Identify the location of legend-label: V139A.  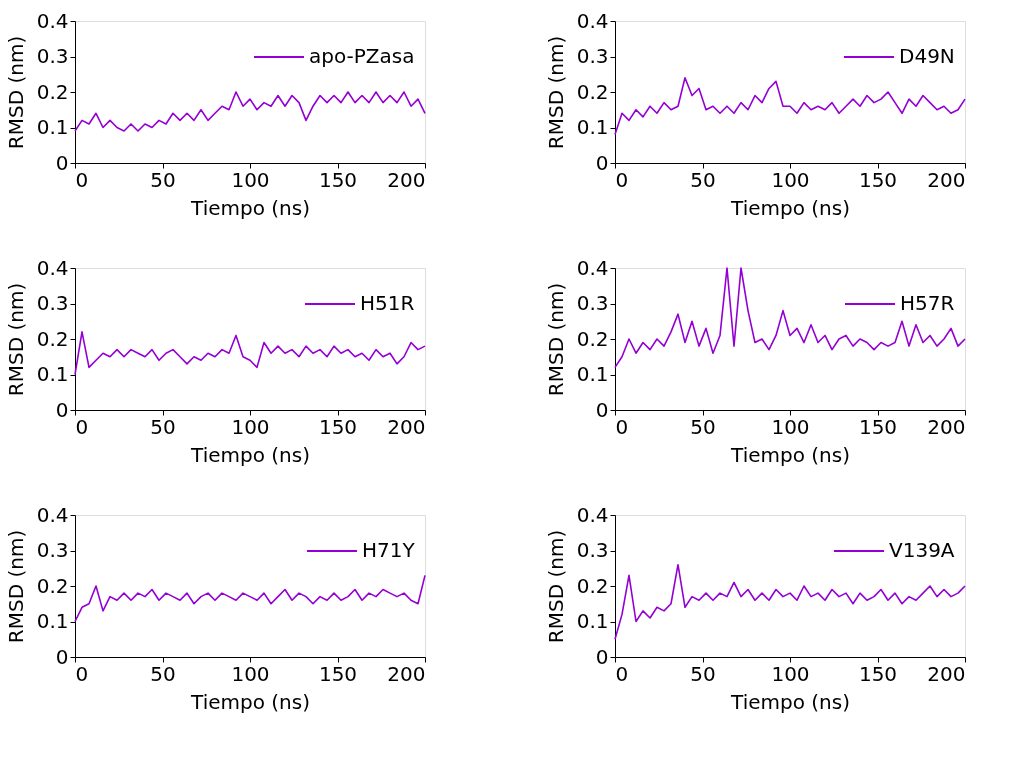
(922, 550).